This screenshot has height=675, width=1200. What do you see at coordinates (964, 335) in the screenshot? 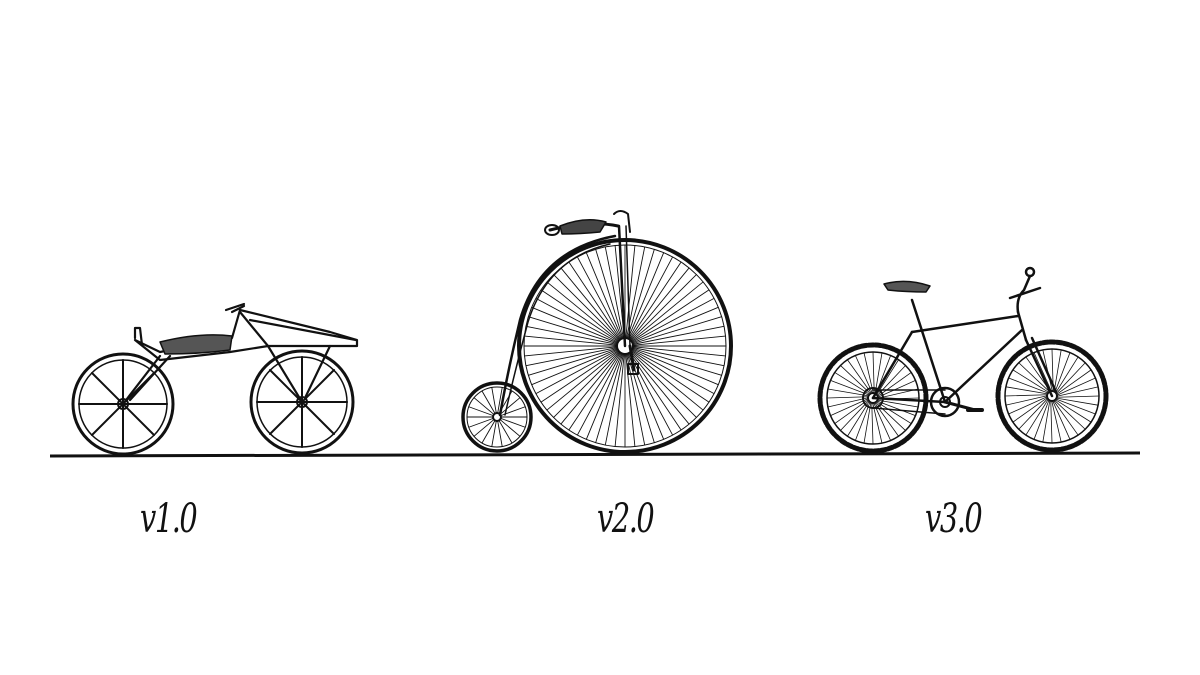
I see `mountain-bike-frame` at bounding box center [964, 335].